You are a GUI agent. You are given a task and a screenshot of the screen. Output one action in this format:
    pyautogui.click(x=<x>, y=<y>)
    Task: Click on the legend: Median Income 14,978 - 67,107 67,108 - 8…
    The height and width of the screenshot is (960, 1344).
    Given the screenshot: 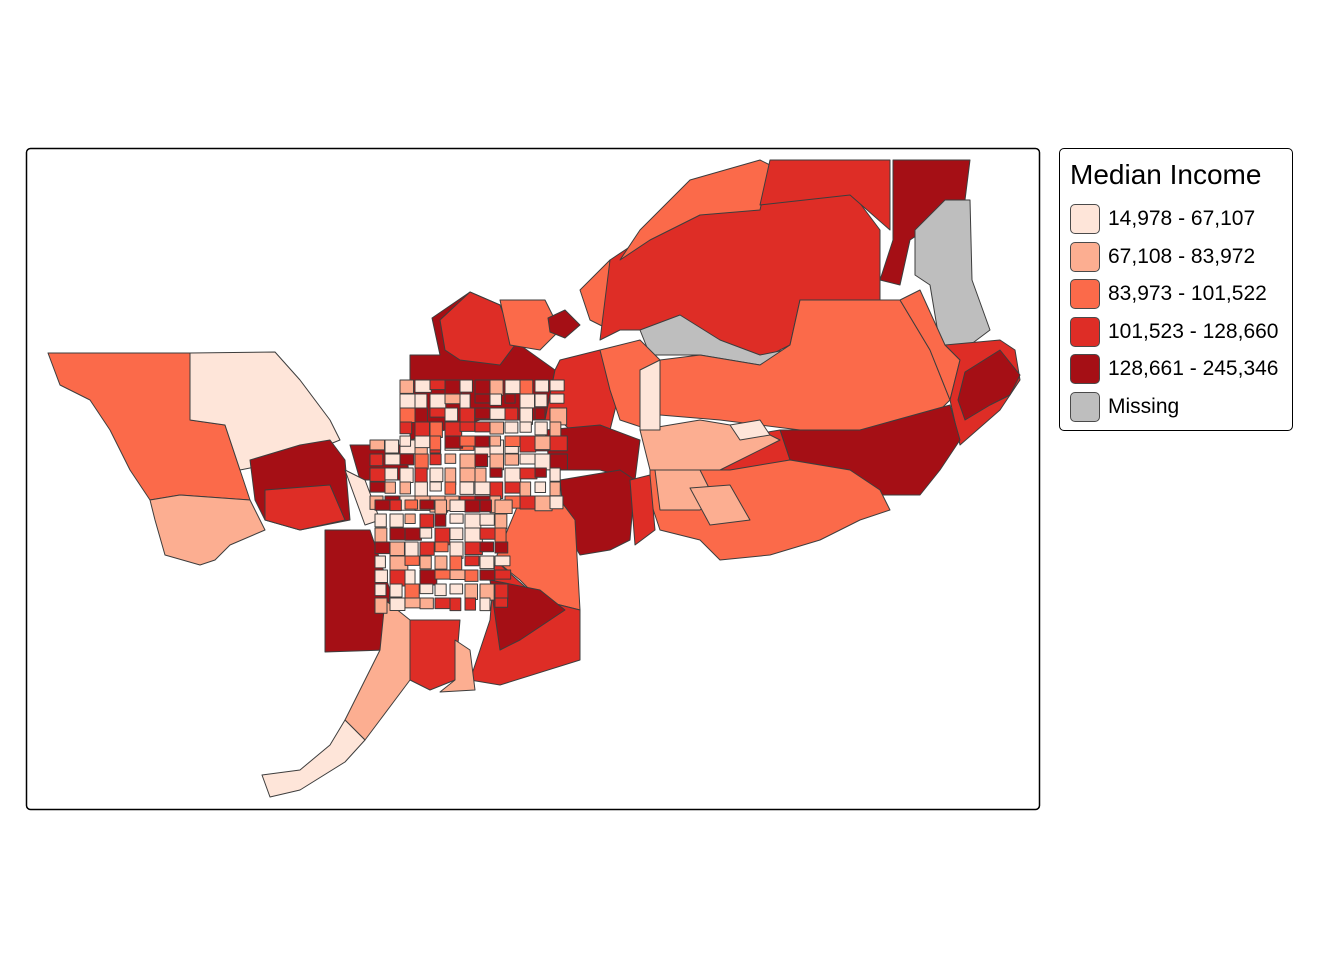 What is the action you would take?
    pyautogui.click(x=1176, y=289)
    